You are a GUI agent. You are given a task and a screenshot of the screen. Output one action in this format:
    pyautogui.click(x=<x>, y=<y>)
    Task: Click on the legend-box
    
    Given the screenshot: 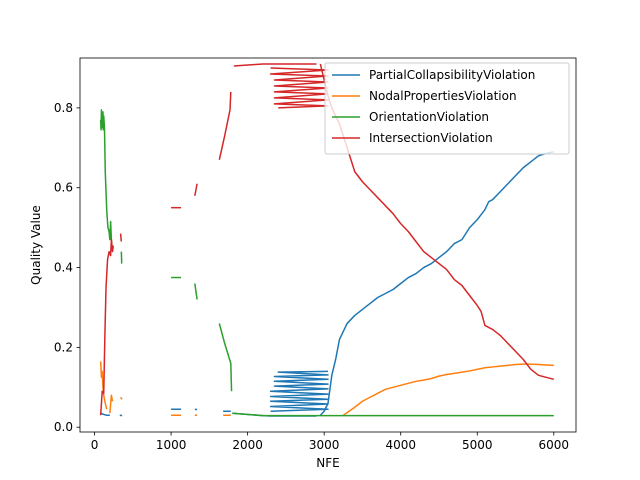 What is the action you would take?
    pyautogui.click(x=447, y=108)
    